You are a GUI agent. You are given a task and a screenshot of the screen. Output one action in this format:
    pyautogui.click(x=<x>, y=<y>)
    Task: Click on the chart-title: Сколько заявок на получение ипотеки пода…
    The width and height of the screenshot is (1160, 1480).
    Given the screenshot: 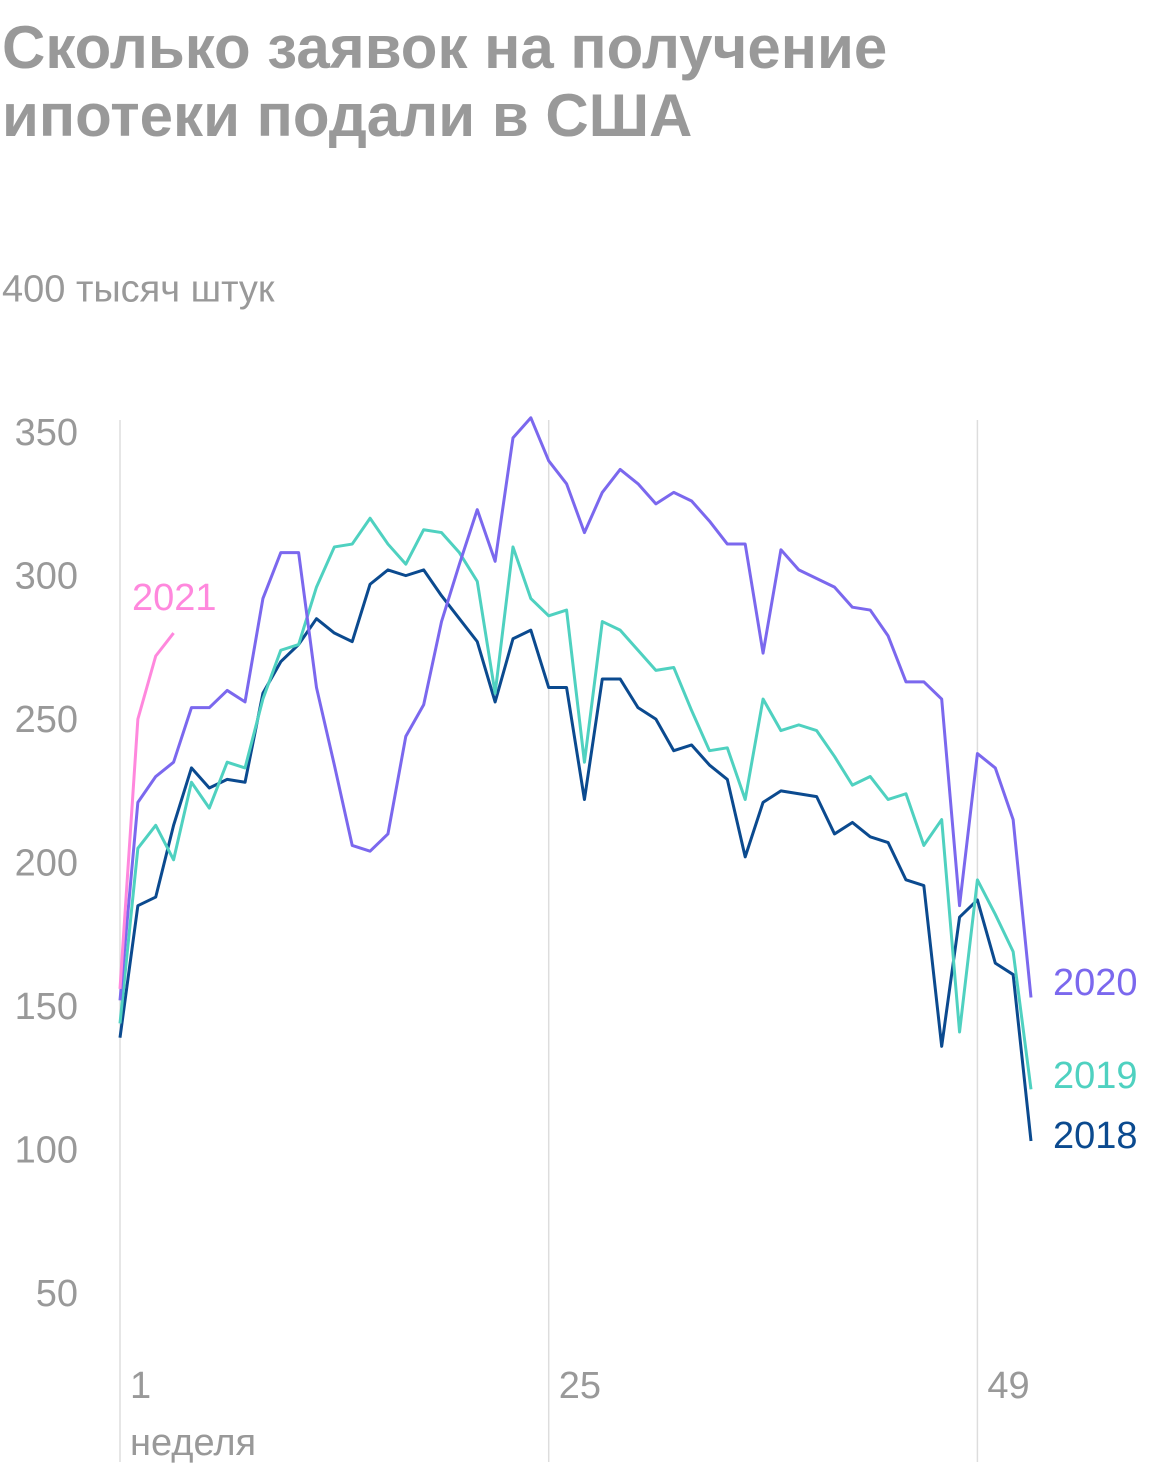 What is the action you would take?
    pyautogui.click(x=445, y=81)
    